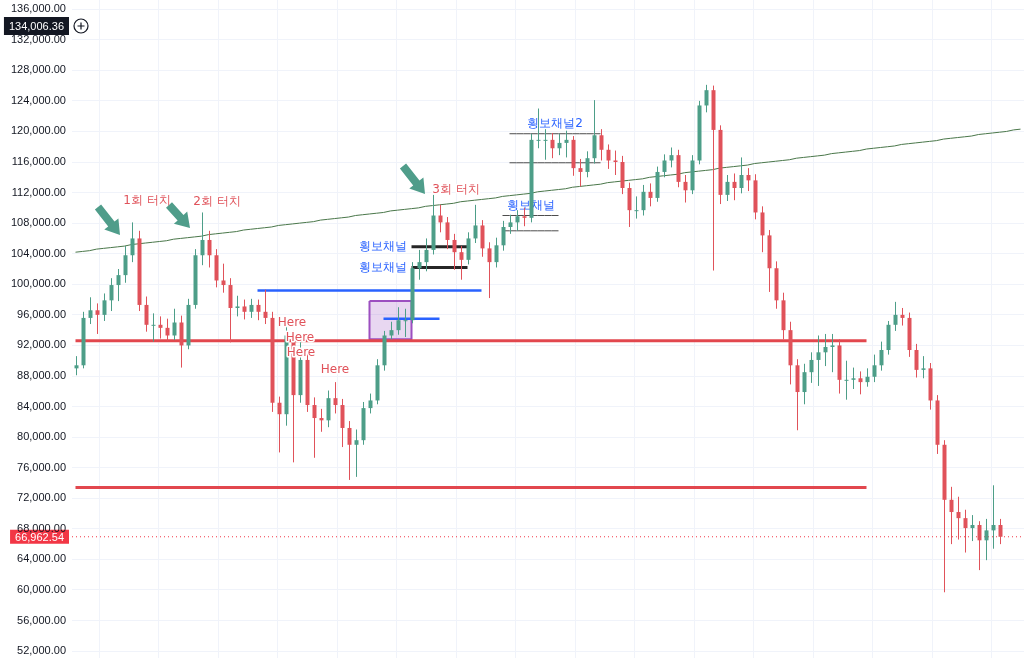 This screenshot has height=658, width=1024. What do you see at coordinates (38, 69) in the screenshot?
I see `y-tick-label: 128,000.00` at bounding box center [38, 69].